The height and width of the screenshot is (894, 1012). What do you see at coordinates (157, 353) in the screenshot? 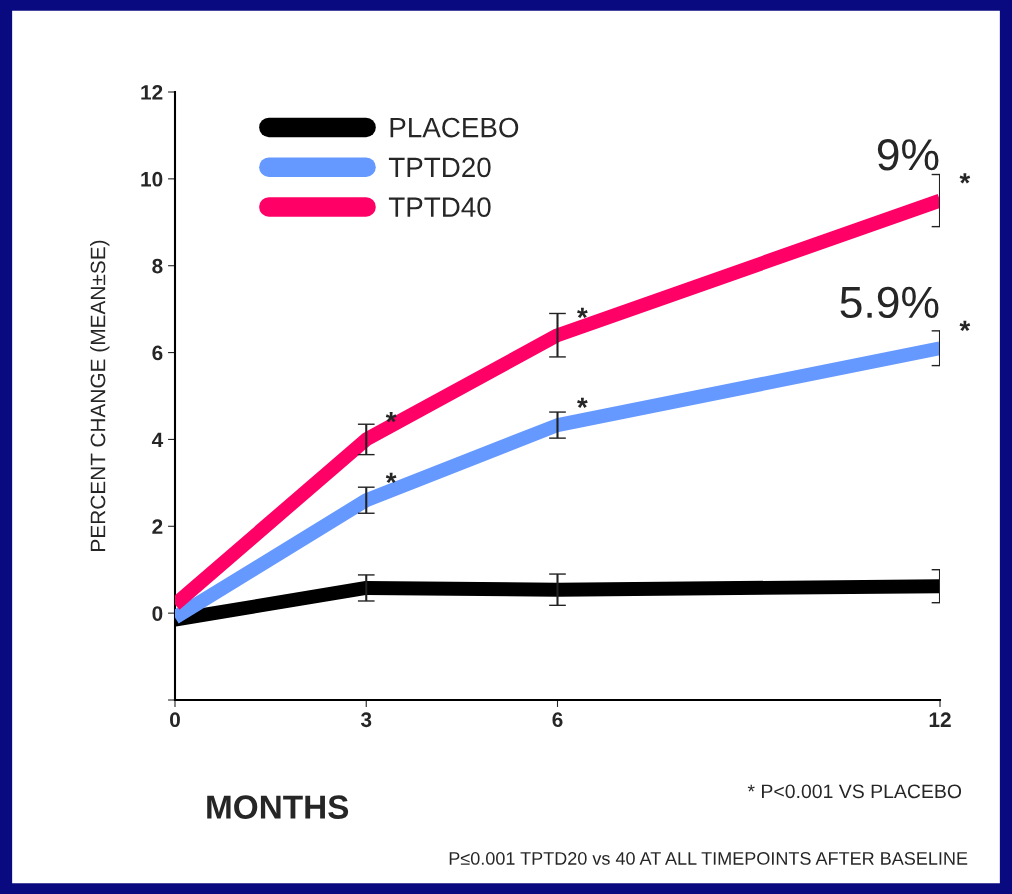
I see `y-tick-label: 6` at bounding box center [157, 353].